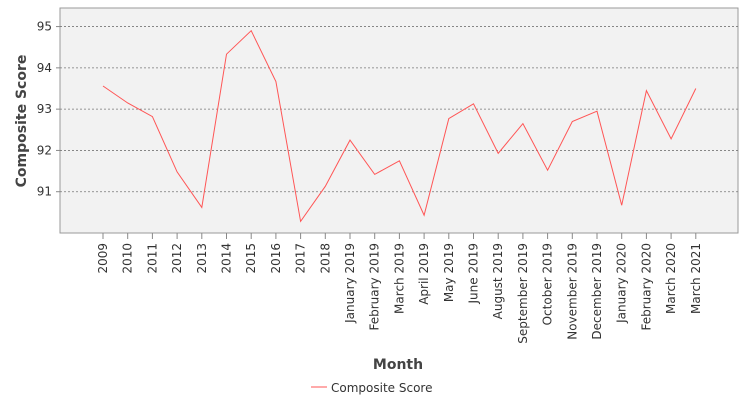 This screenshot has width=750, height=400. I want to click on y-axis: 91 92 93 94 95, so click(48, 109).